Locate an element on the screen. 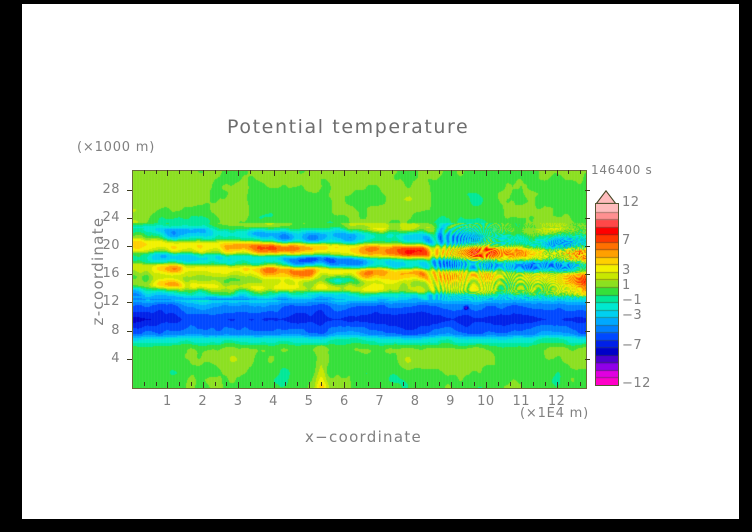 This screenshot has width=752, height=532. x-tick-label: 3 is located at coordinates (238, 401).